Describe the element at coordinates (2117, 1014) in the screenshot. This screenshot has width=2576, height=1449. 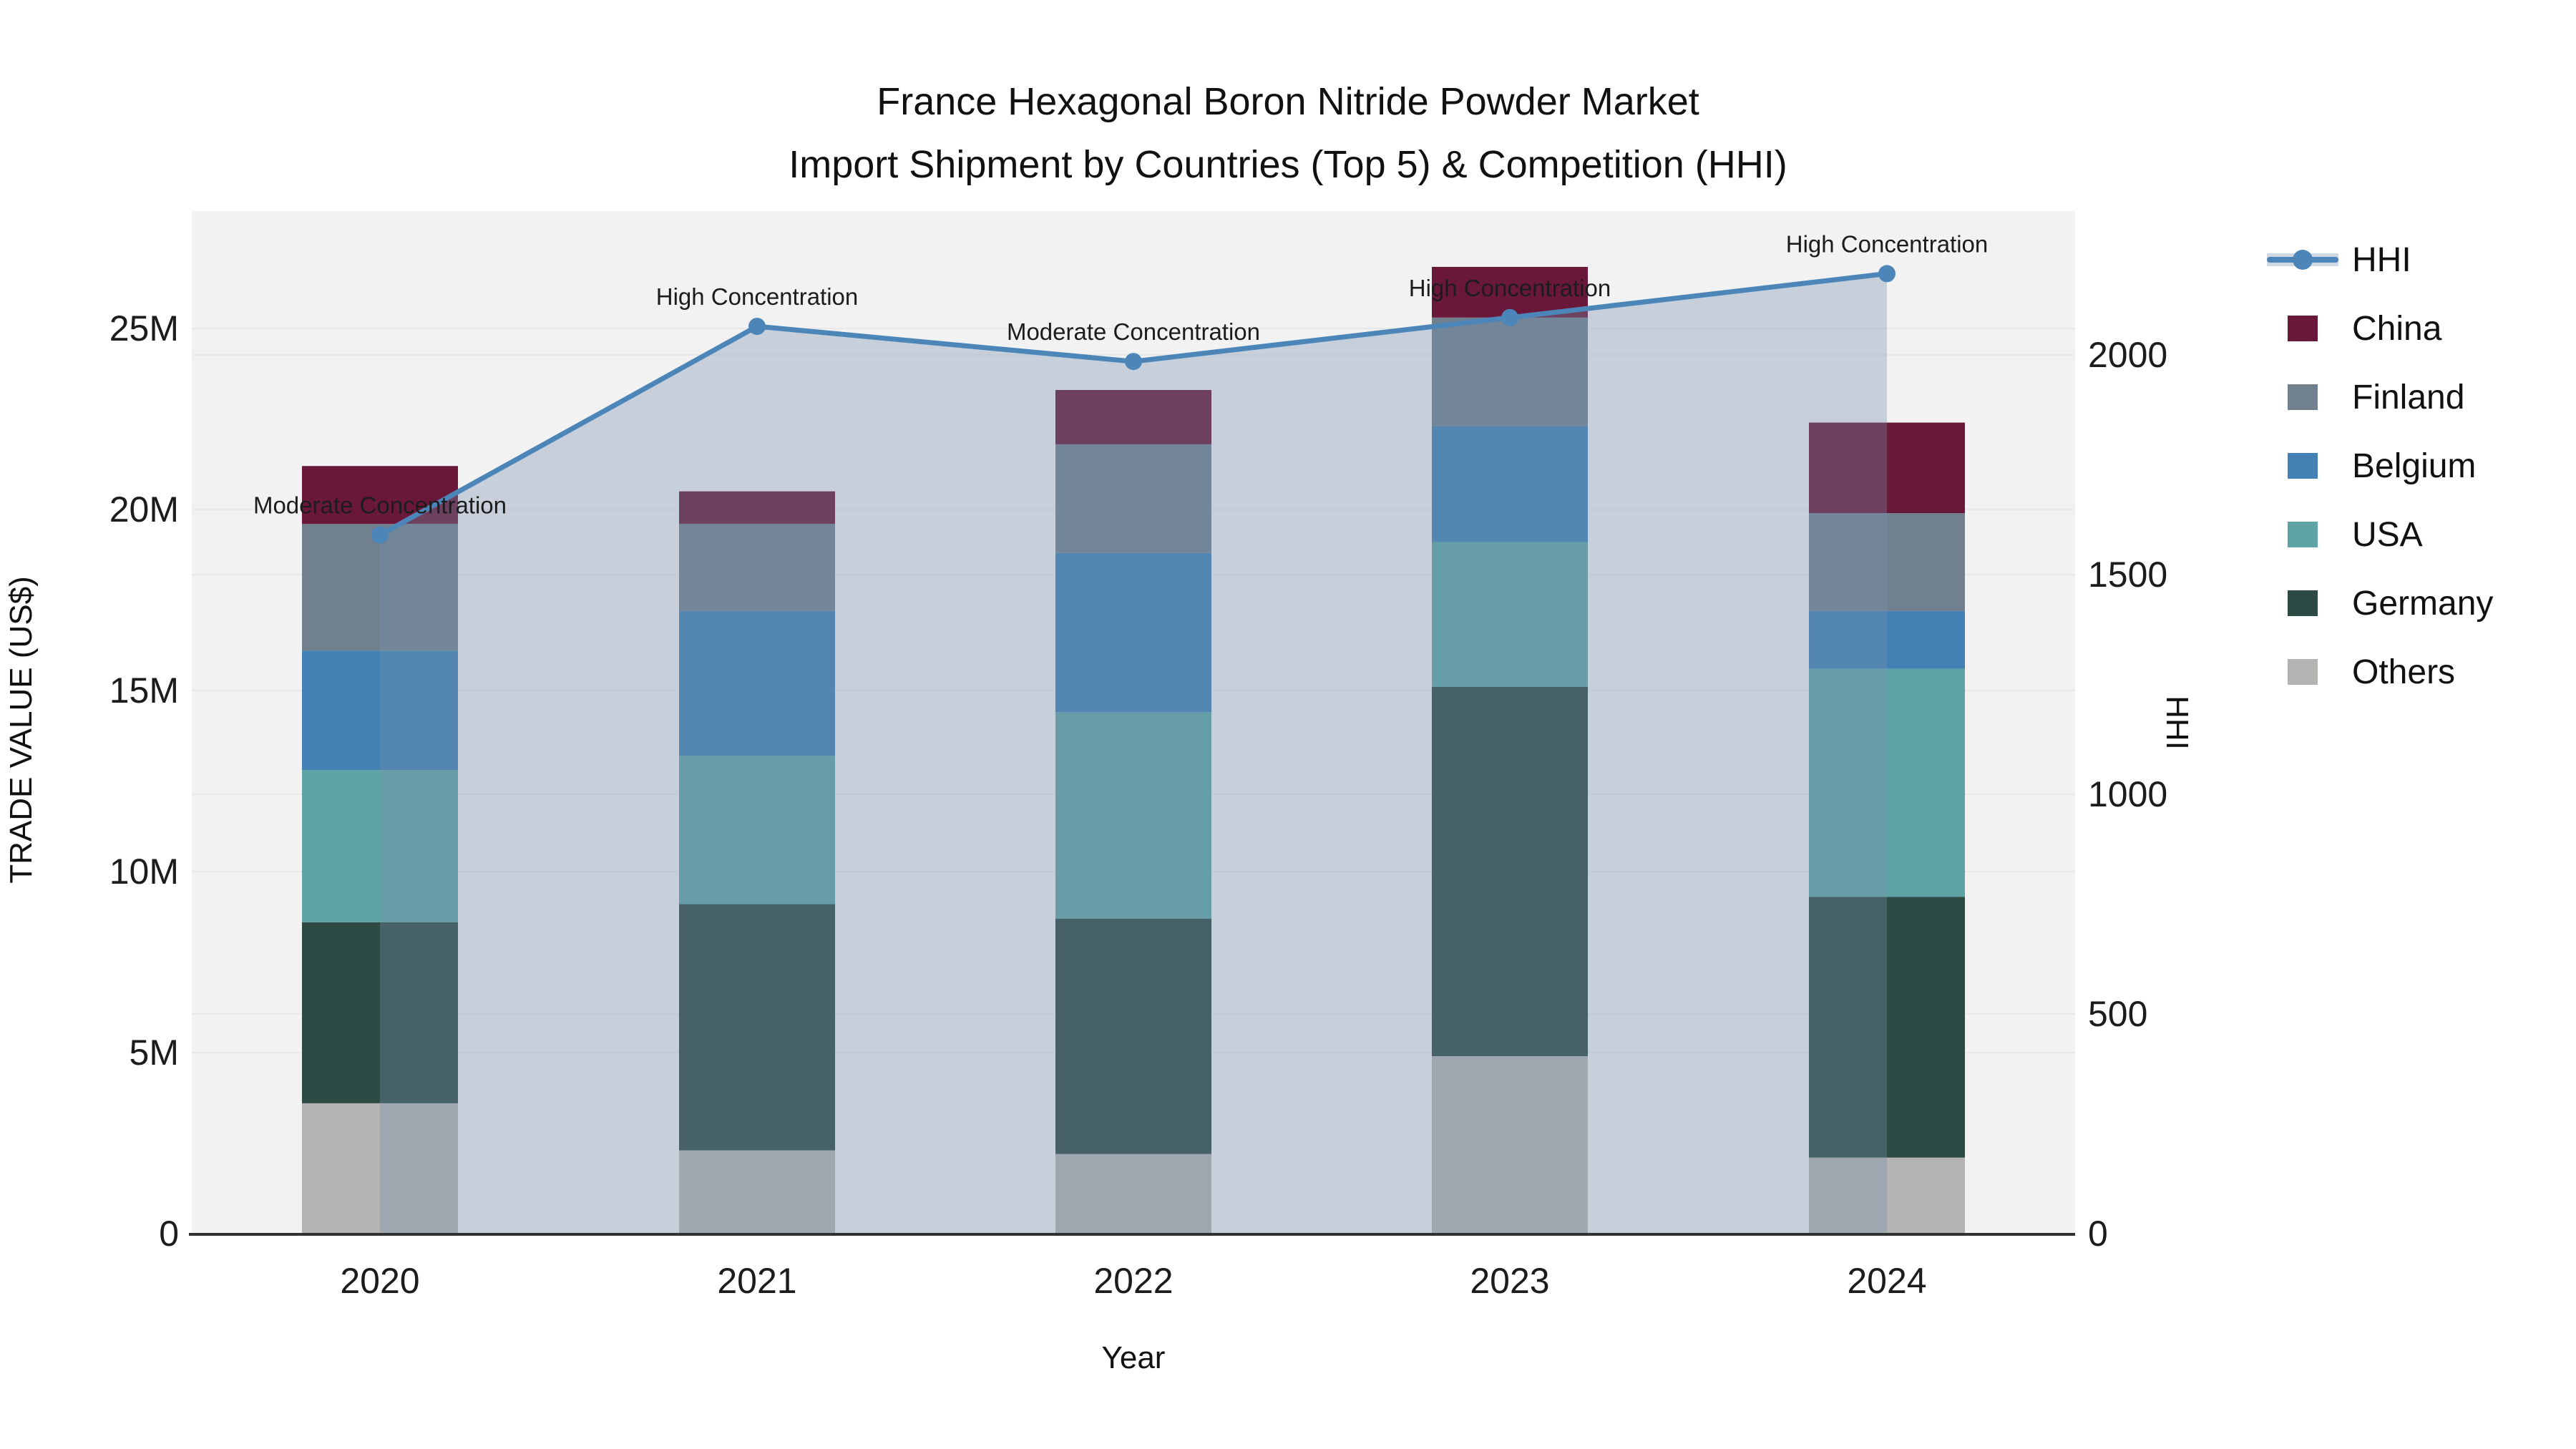
I see `y2-tick-label: 500` at that location.